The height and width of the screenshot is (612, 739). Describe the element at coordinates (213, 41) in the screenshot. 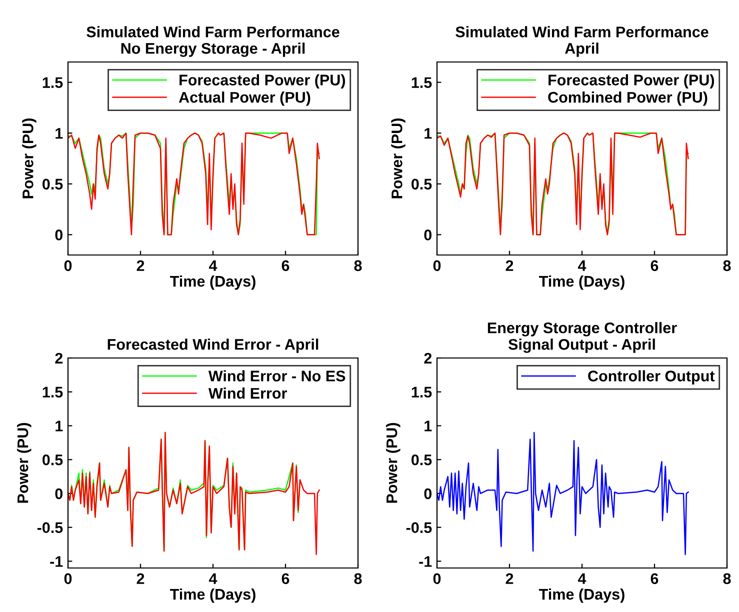

I see `chart-title: Simulated Wind Farm Performance No Energy Storage - April` at that location.